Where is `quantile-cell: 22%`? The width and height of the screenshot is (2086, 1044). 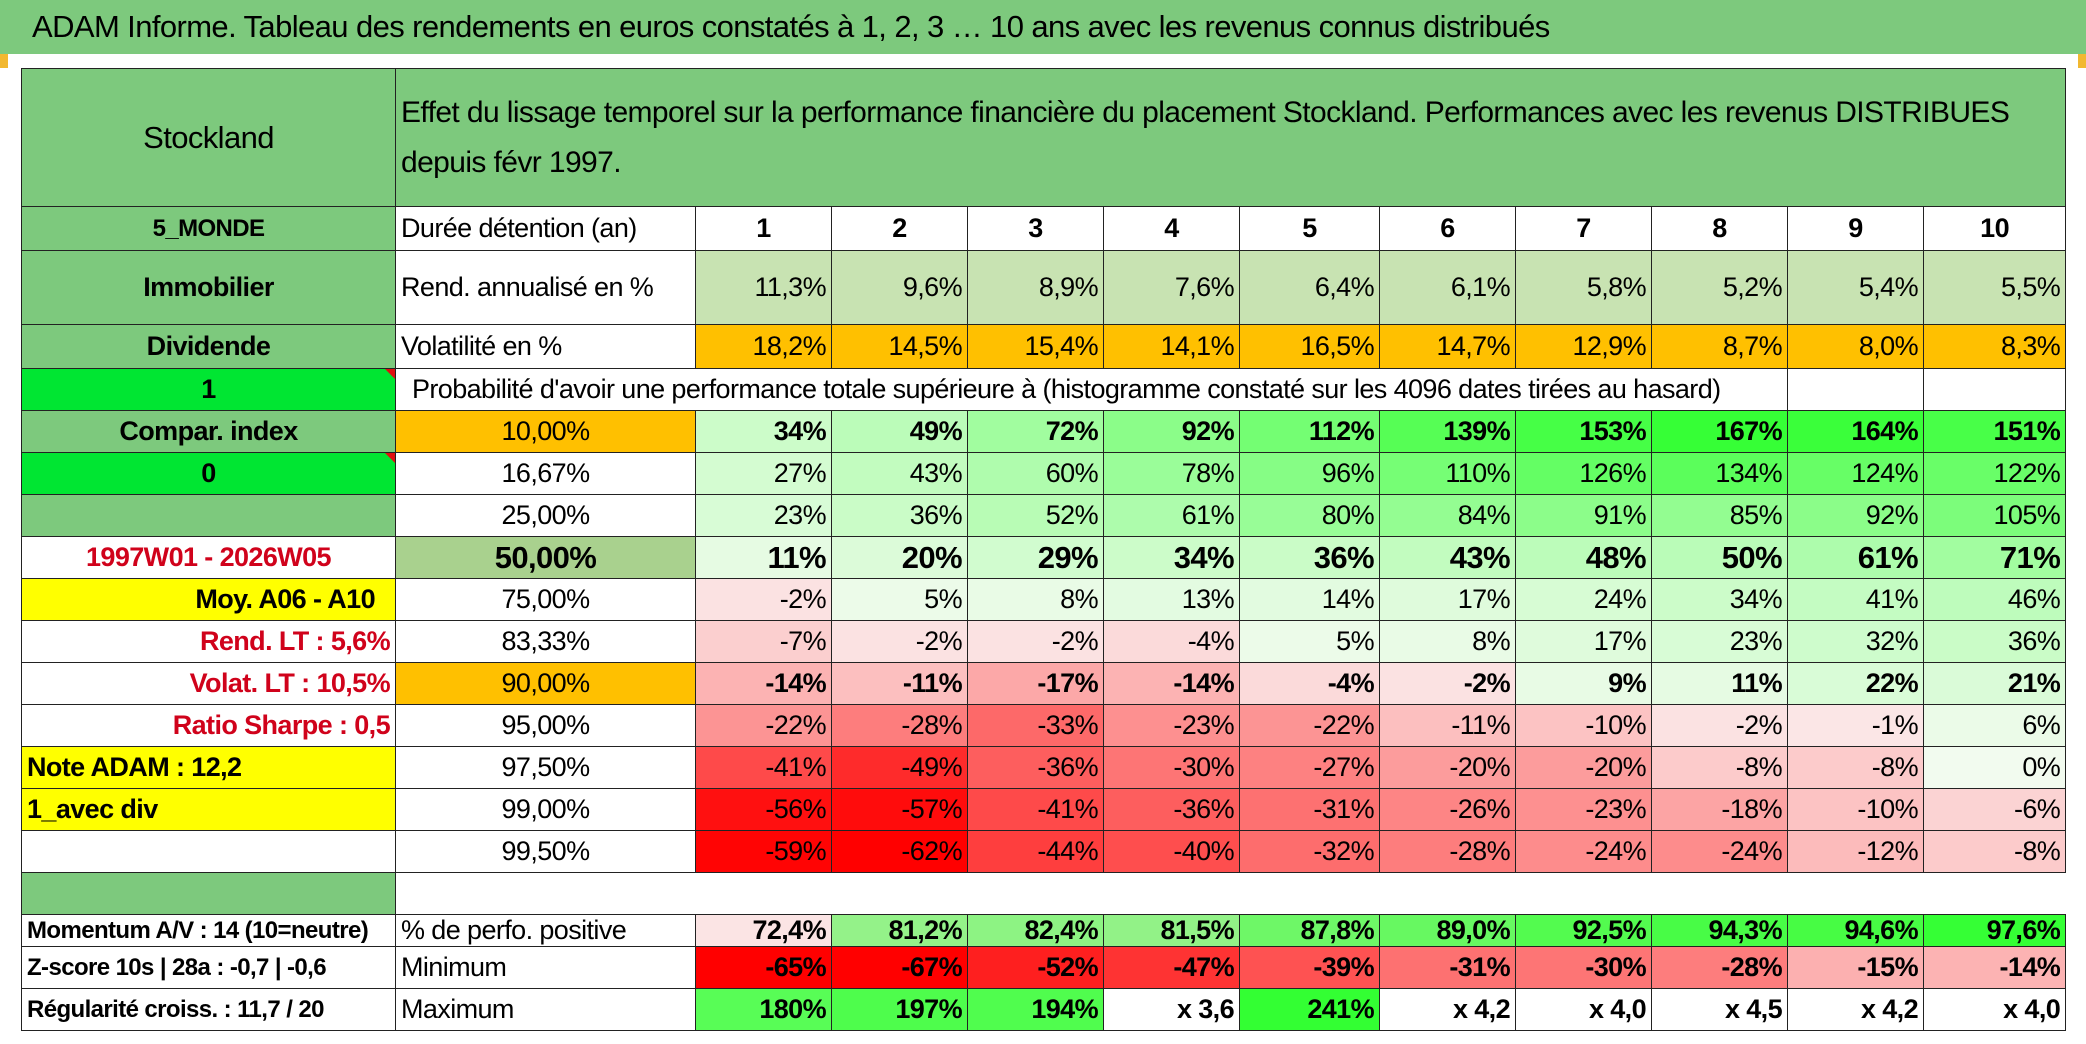 quantile-cell: 22% is located at coordinates (1855, 683).